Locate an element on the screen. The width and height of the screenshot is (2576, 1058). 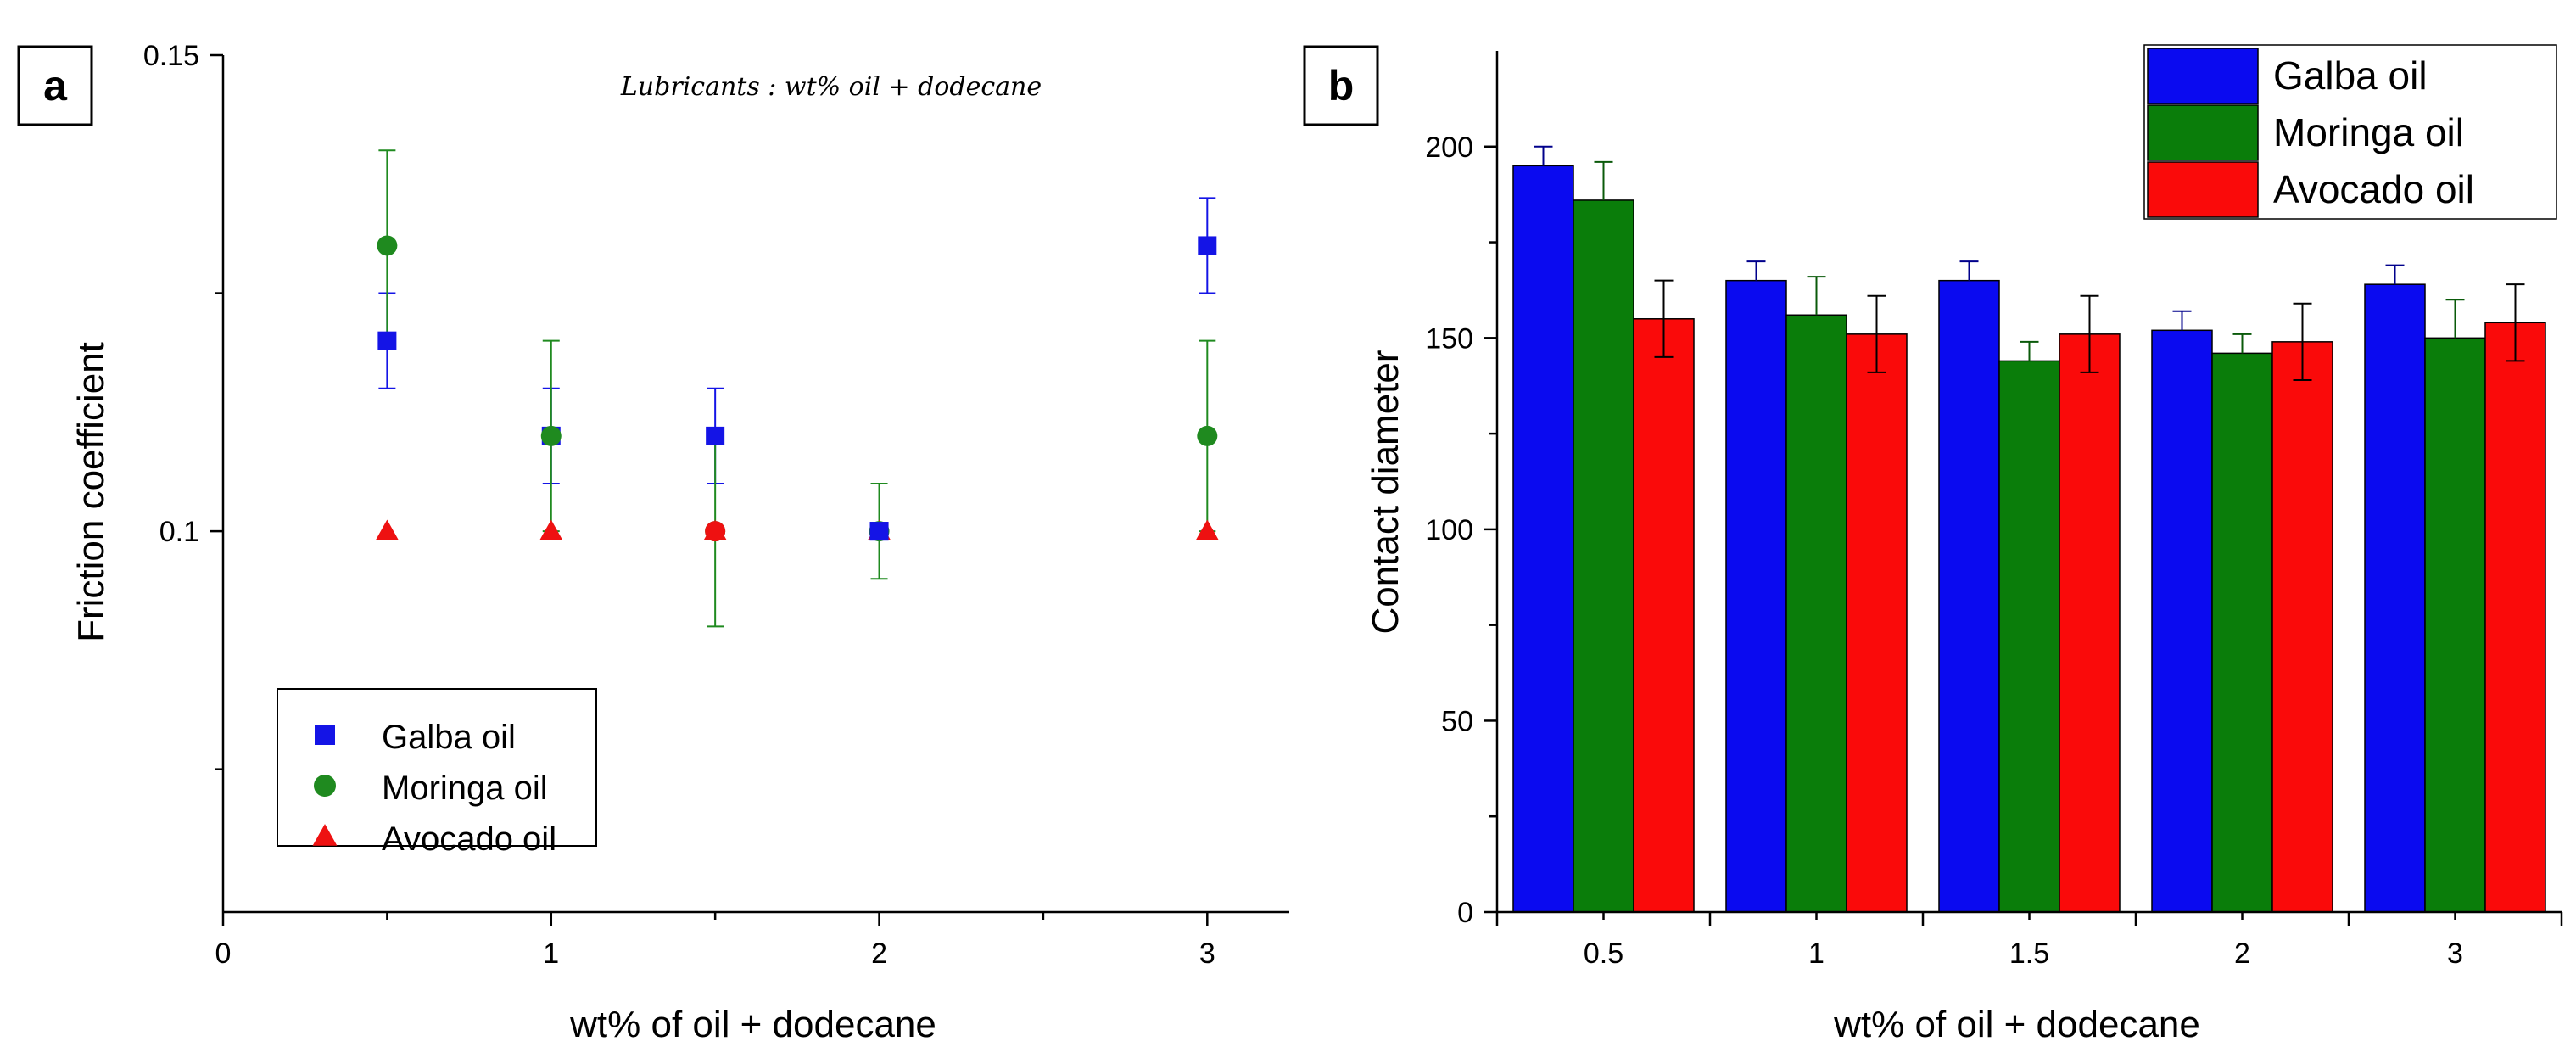
panel-a-legend-label: Avocado oil is located at coordinates (469, 839).